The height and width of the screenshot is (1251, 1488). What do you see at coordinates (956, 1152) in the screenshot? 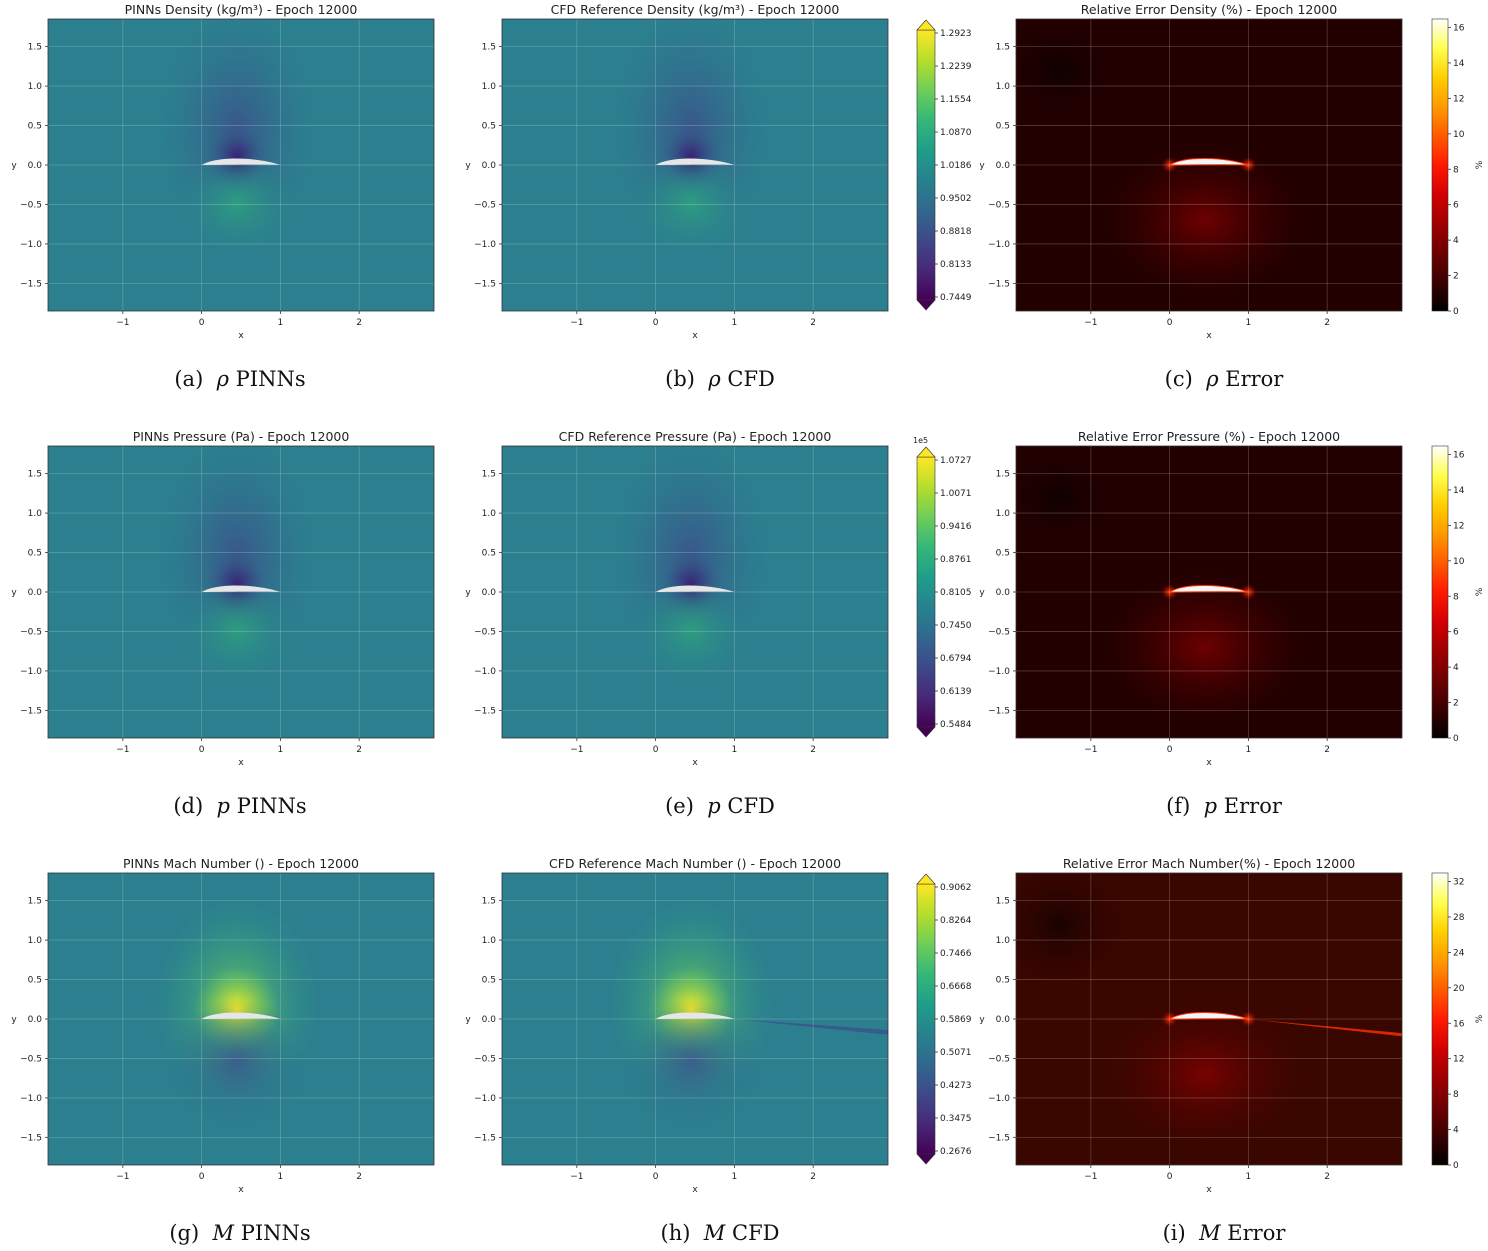
I see `colorbar-tick-label: 0.2676` at bounding box center [956, 1152].